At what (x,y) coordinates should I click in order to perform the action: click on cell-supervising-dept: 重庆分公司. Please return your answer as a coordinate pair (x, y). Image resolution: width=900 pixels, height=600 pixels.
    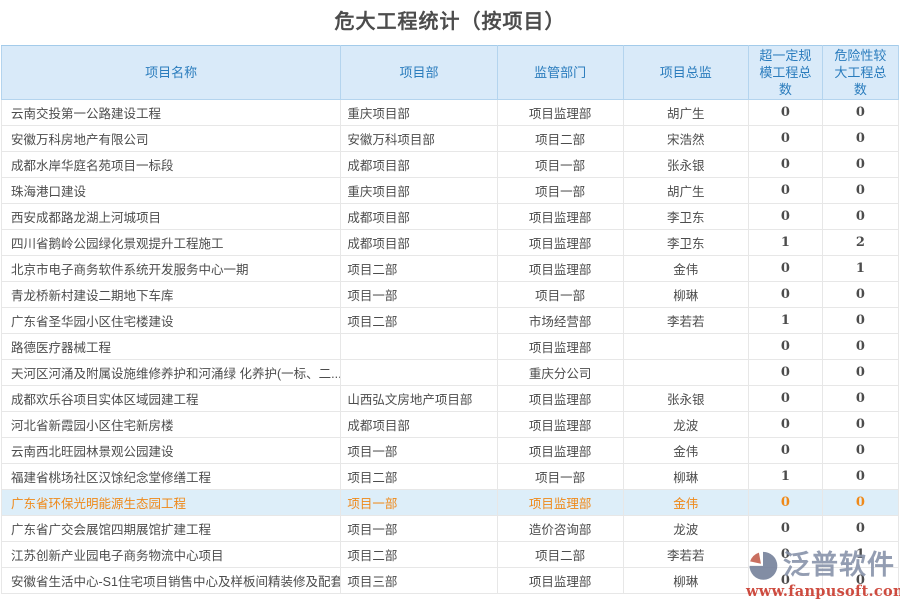
    Looking at the image, I should click on (560, 372).